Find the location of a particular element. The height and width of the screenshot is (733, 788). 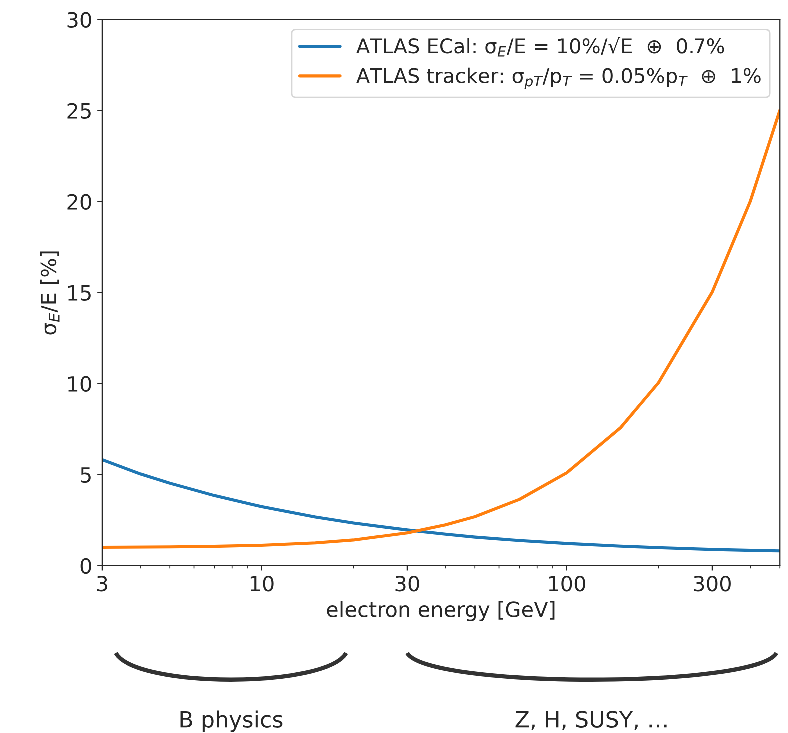

y-tick-label: 25 is located at coordinates (79, 111).